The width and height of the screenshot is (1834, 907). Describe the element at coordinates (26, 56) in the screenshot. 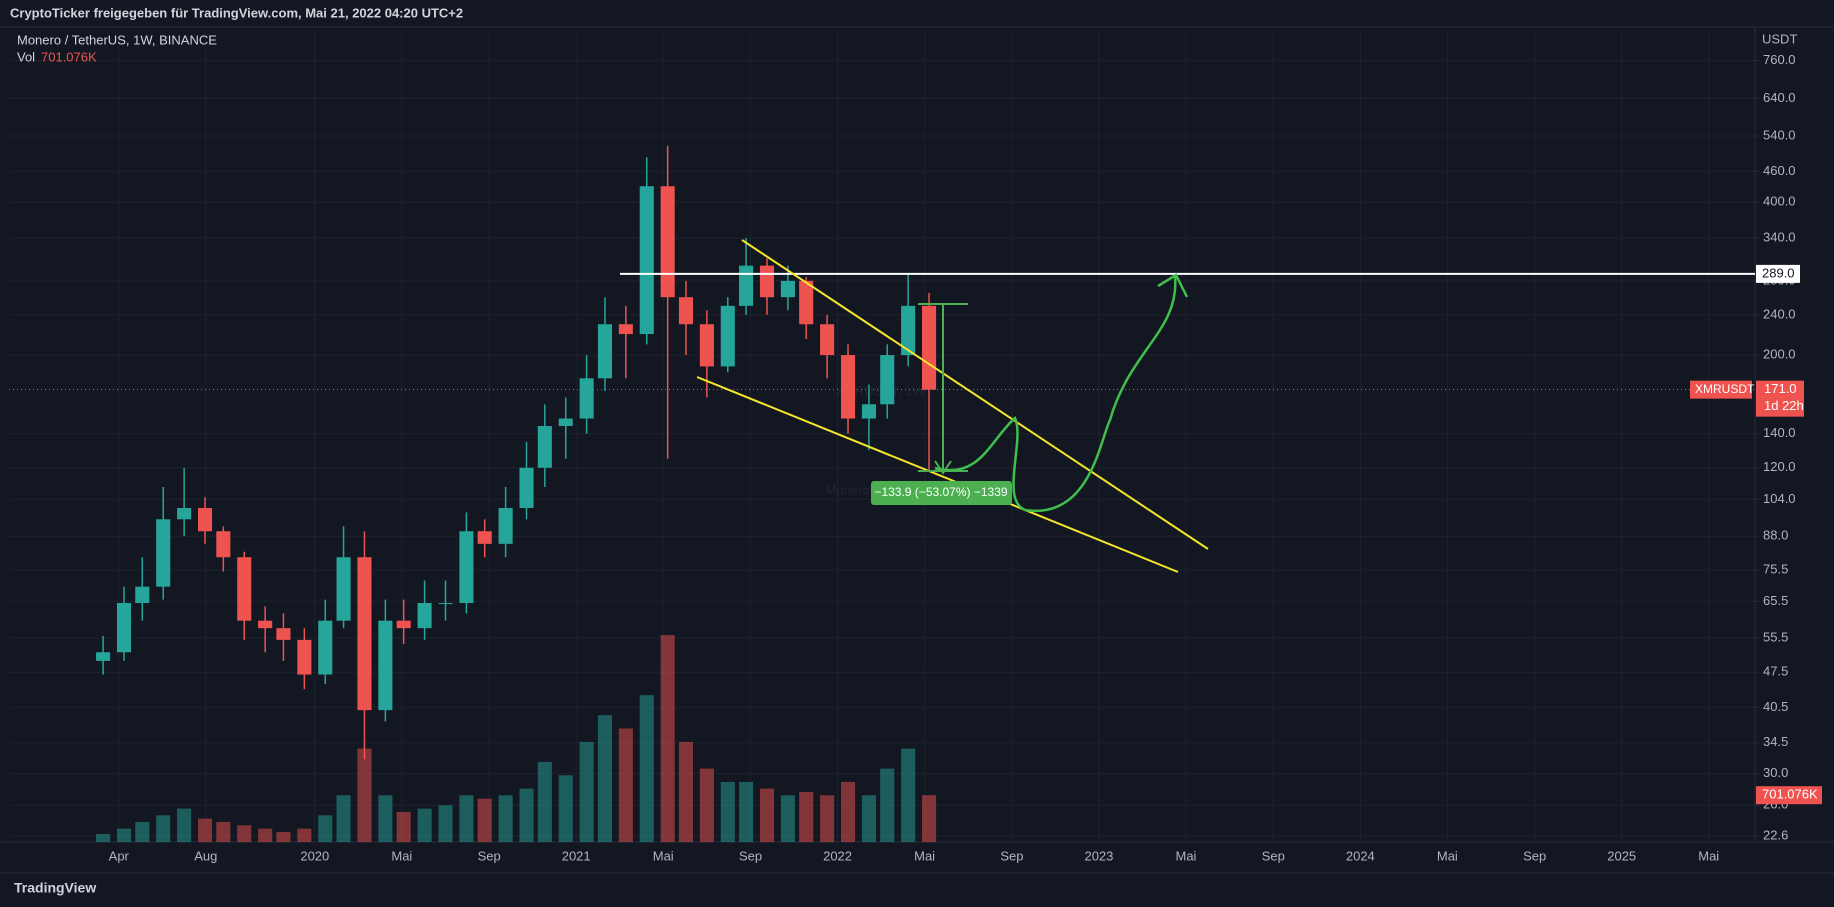

I see `legend-volume: Vol` at that location.